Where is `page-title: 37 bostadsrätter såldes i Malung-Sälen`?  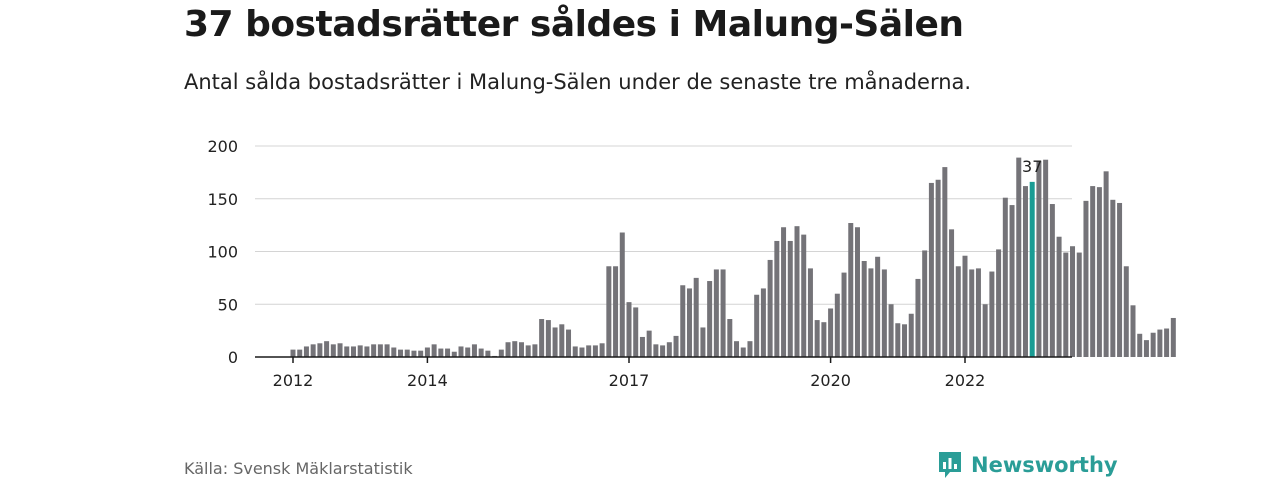
page-title: 37 bostadsrätter såldes i Malung-Sälen is located at coordinates (574, 24).